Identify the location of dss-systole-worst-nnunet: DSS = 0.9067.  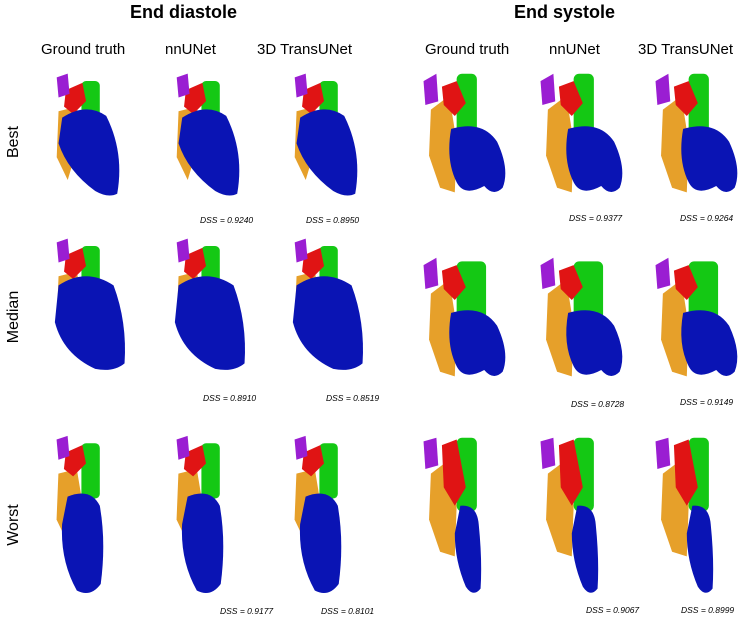
(613, 610).